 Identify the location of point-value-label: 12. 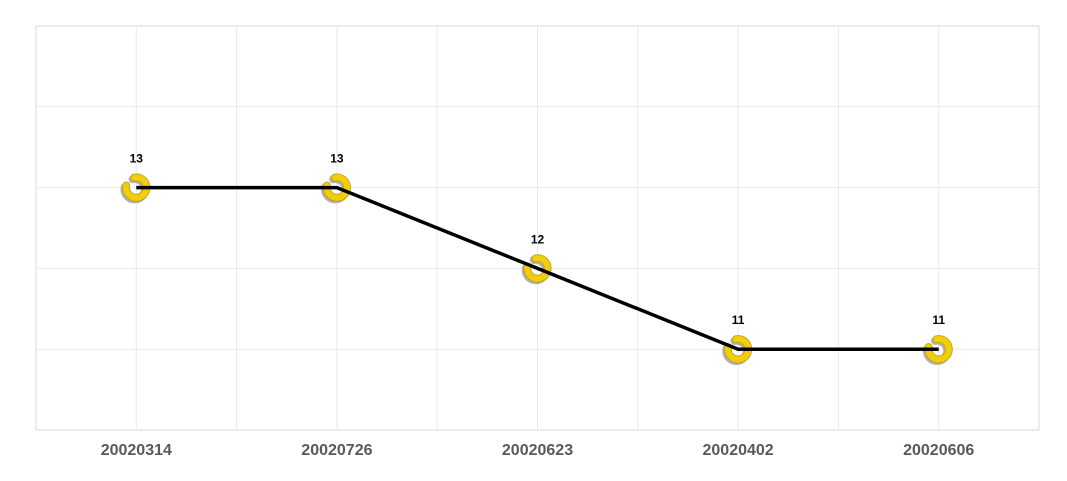
(538, 239).